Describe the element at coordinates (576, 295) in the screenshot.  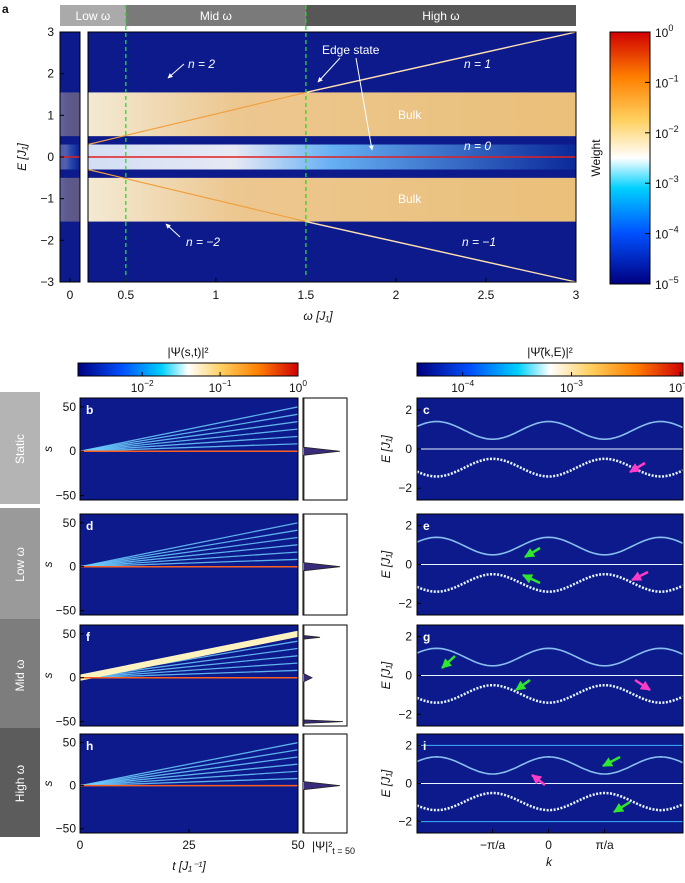
I see `x-tick-label: 3` at that location.